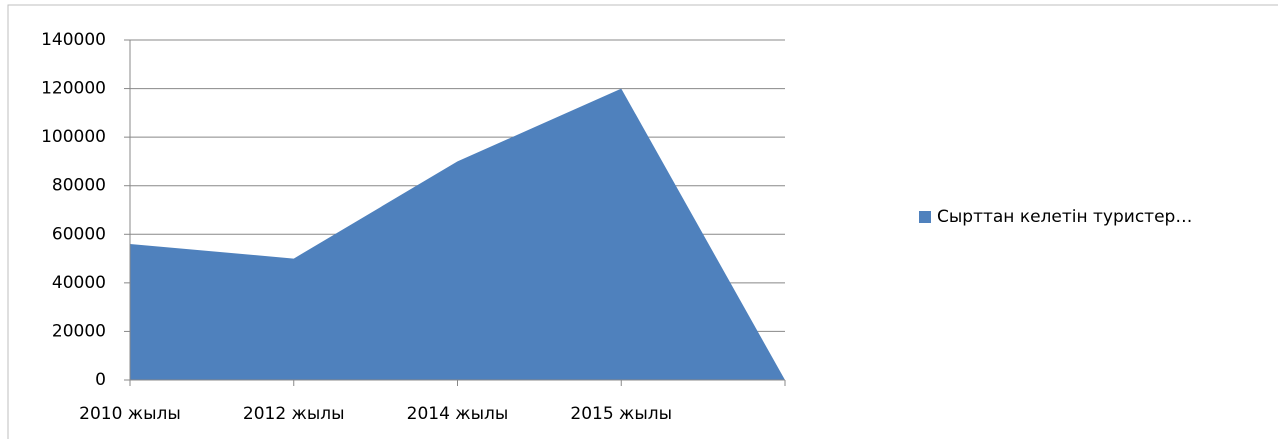 The height and width of the screenshot is (439, 1278). I want to click on x-tick-label: 2012 жылы, so click(294, 414).